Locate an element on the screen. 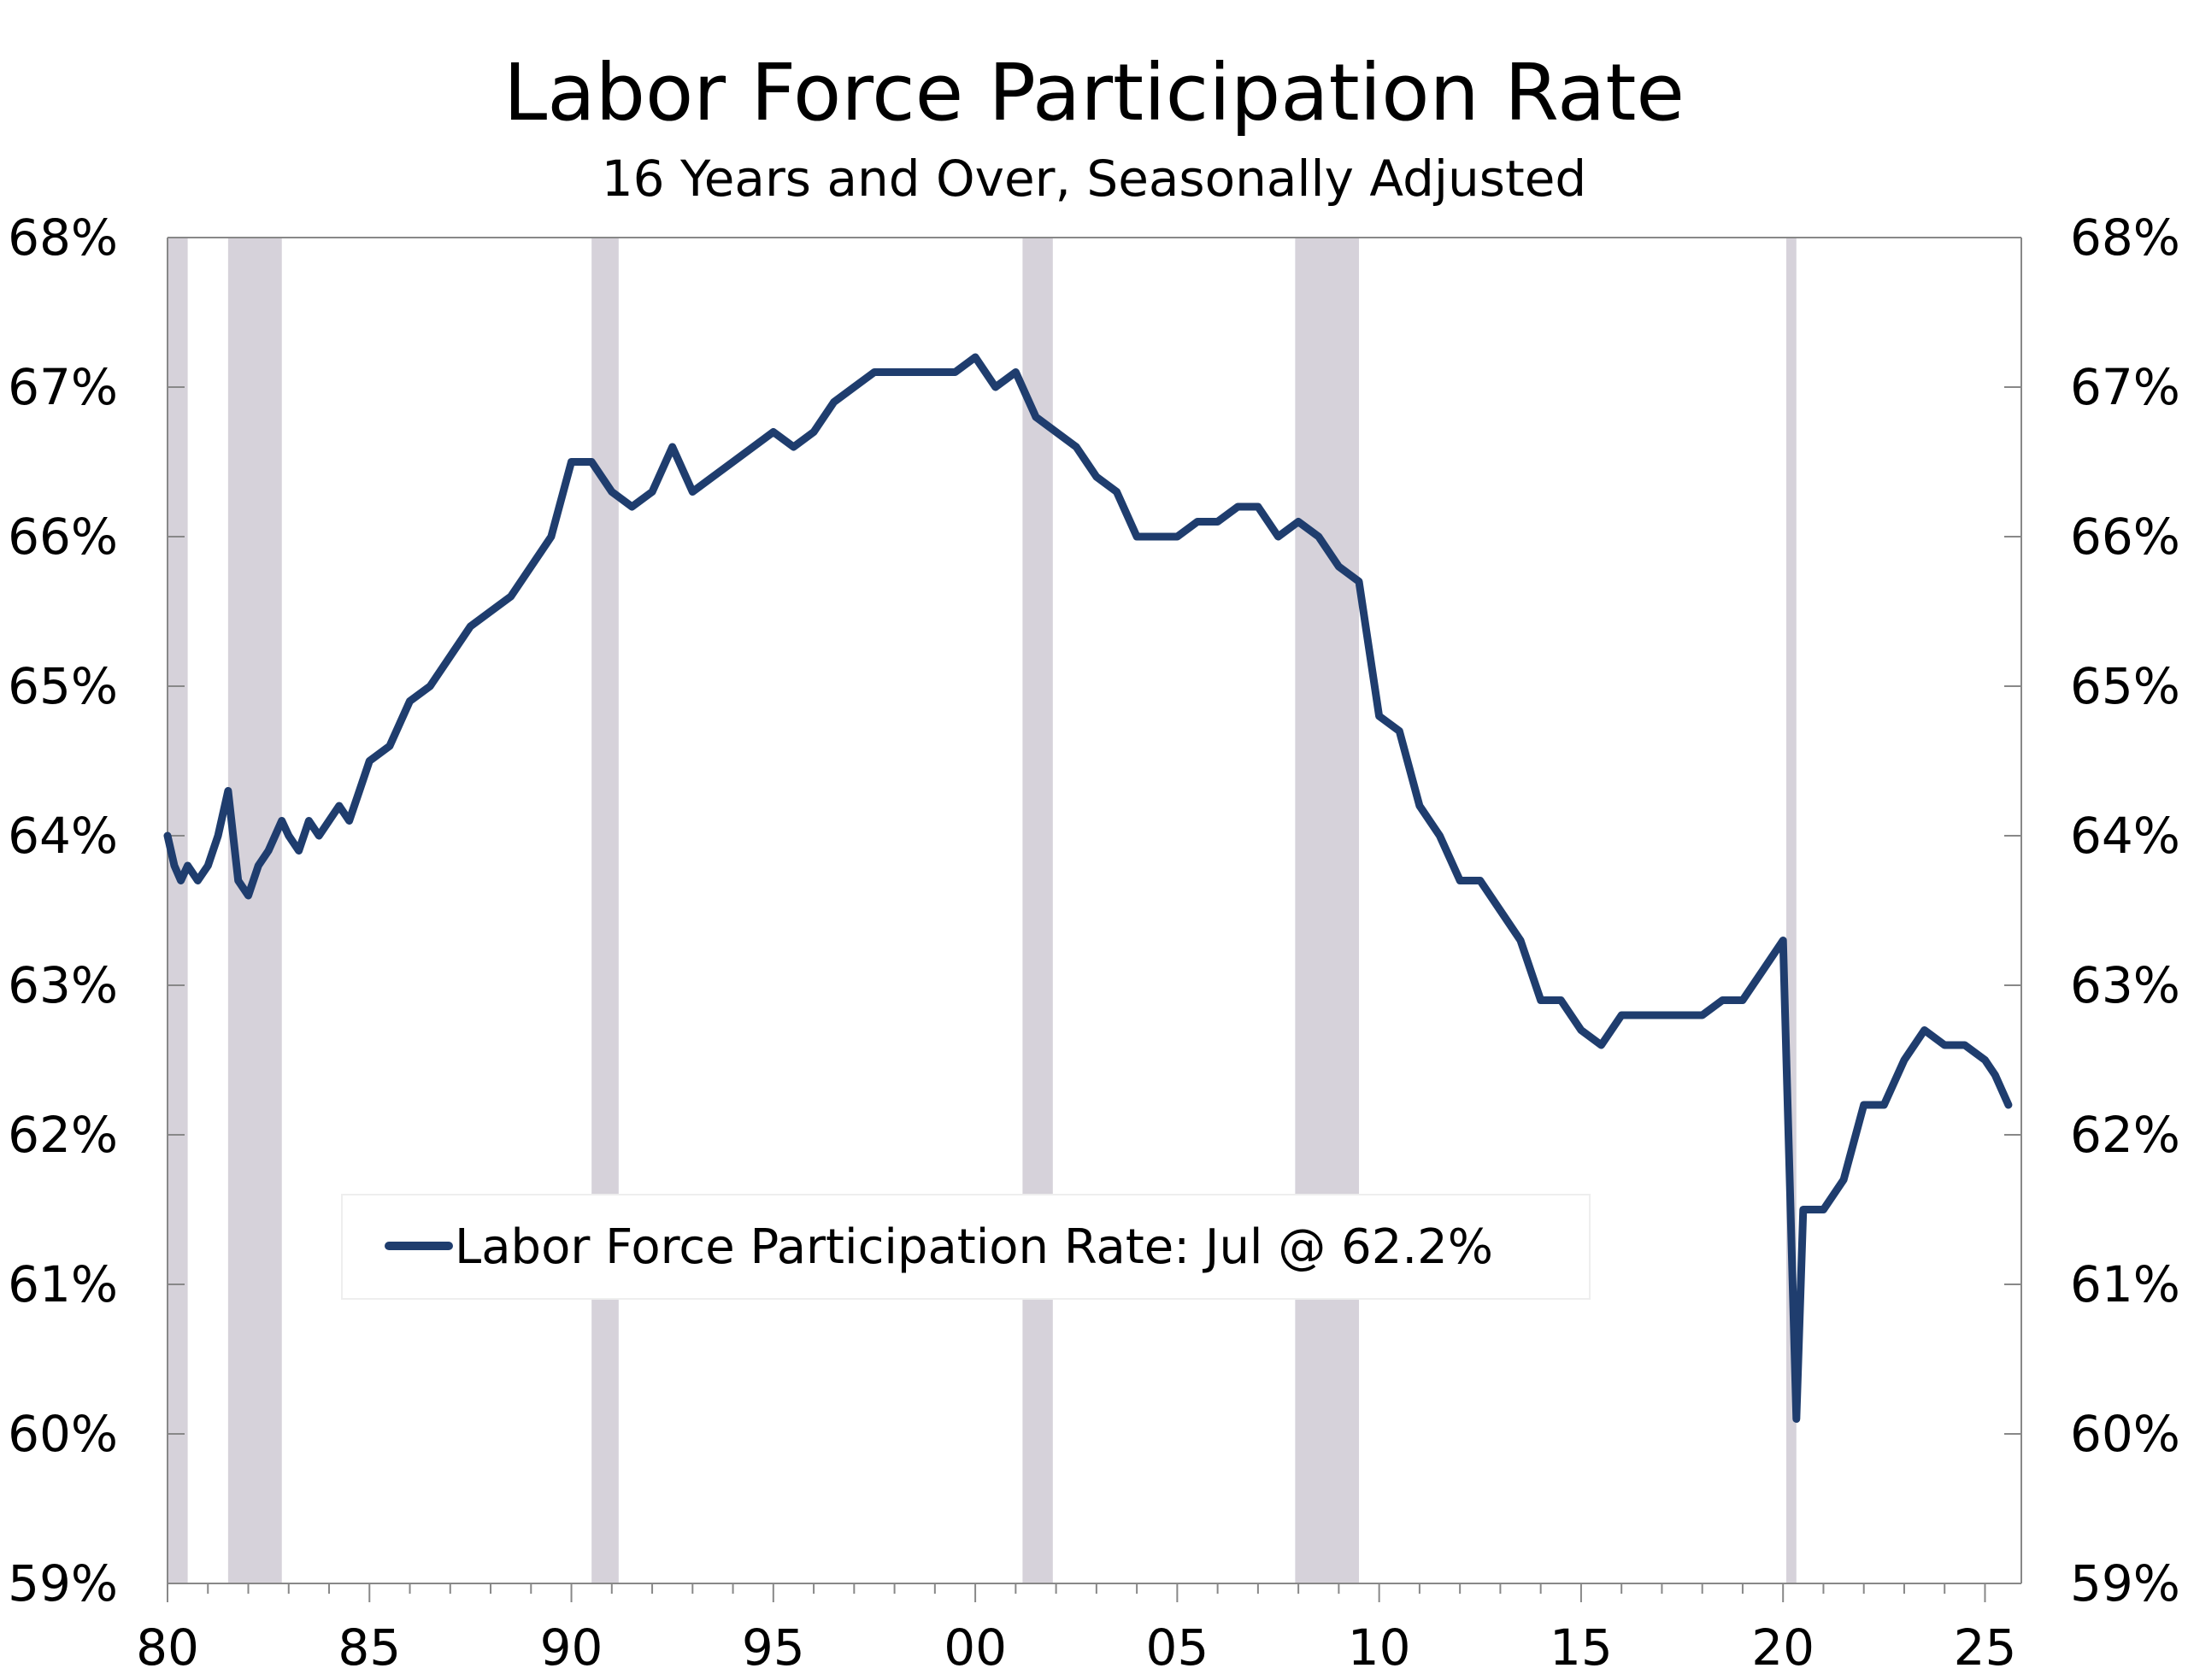 The height and width of the screenshot is (1680, 2188). y-tick-label-right: 64% is located at coordinates (2125, 836).